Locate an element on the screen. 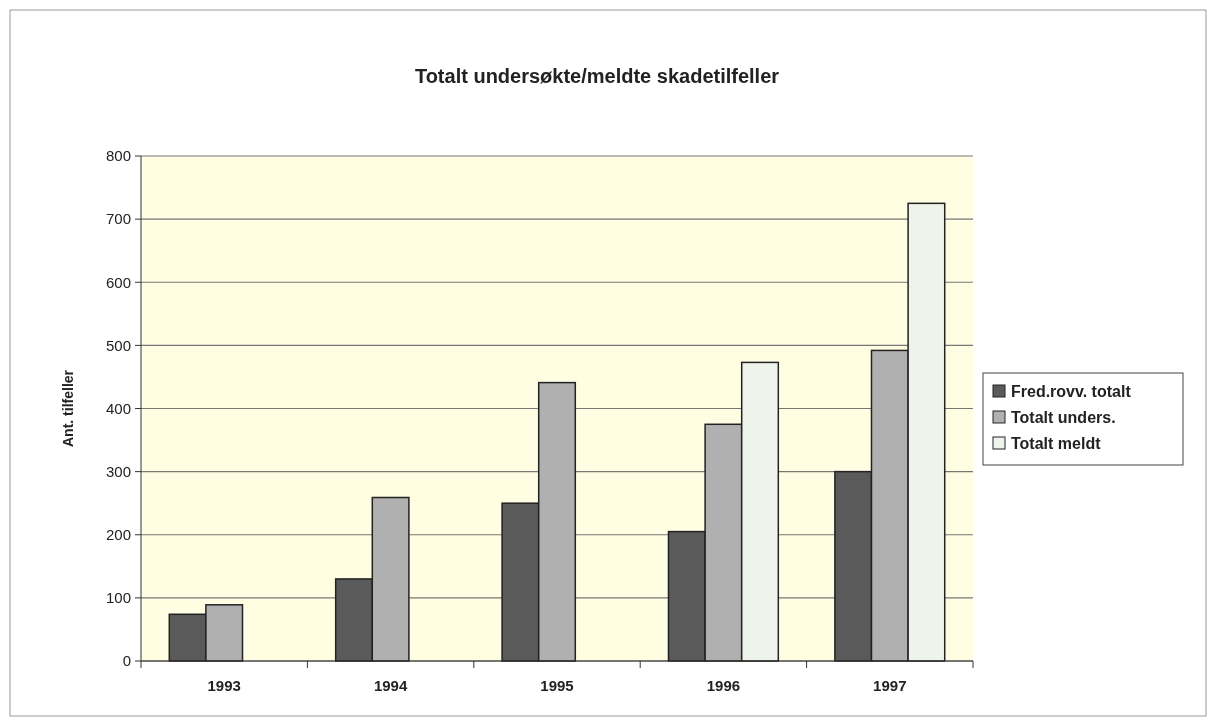 This screenshot has width=1217, height=728. y-tick-label: 300 is located at coordinates (118, 471).